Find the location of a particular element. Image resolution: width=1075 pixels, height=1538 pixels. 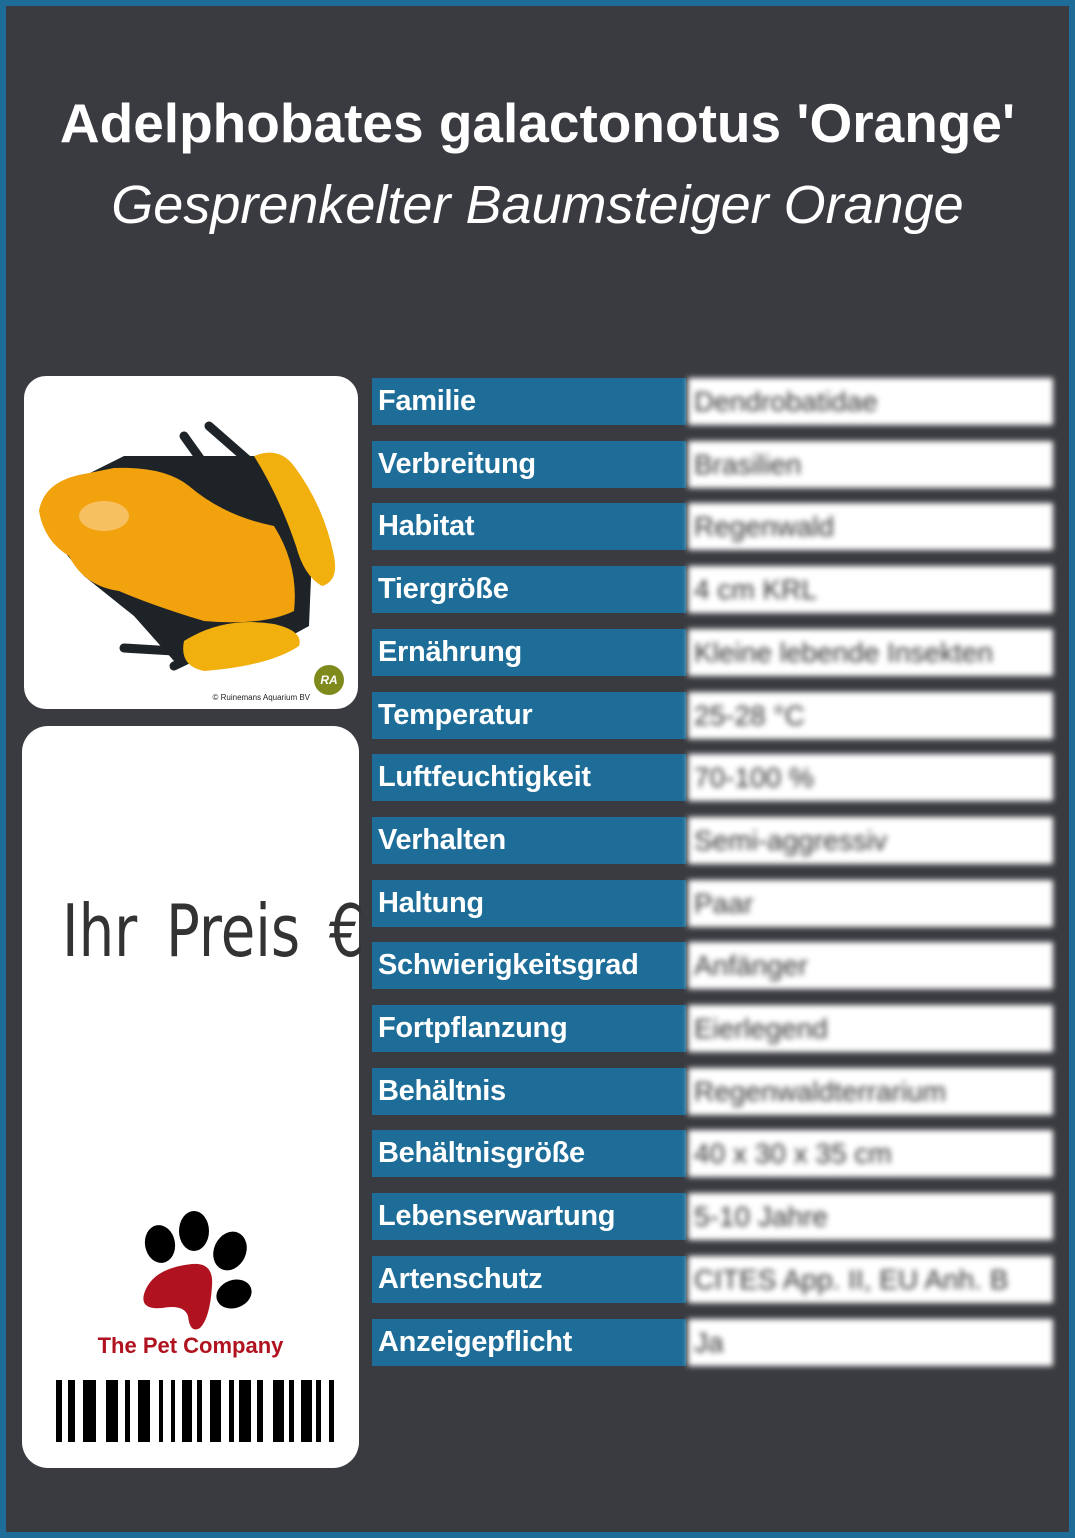

table-row: Artenschutz CITES App. II, EU Anh. B is located at coordinates (712, 1279).